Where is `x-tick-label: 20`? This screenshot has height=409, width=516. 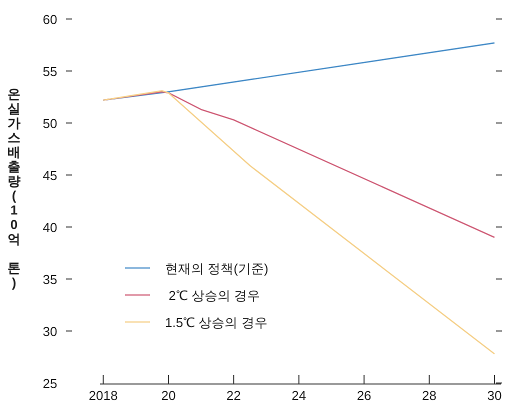
x-tick-label: 20 is located at coordinates (168, 395).